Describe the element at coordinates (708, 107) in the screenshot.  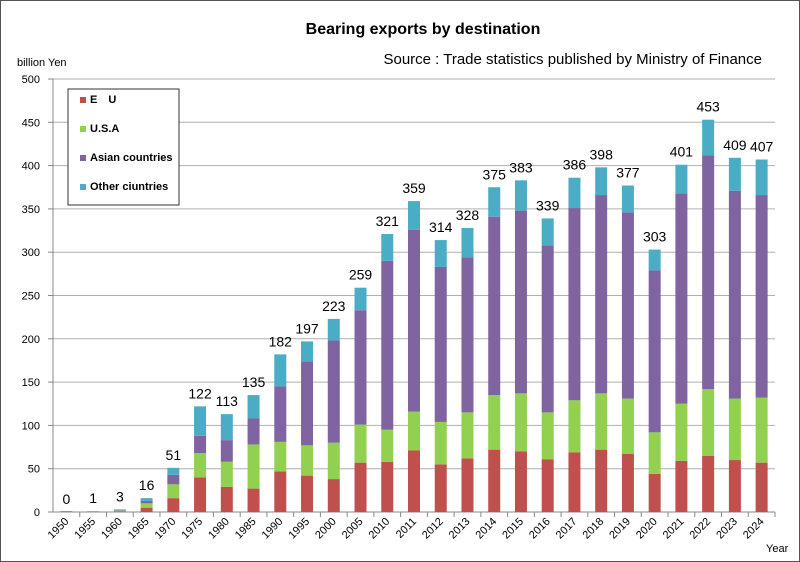
I see `data-label: 453` at that location.